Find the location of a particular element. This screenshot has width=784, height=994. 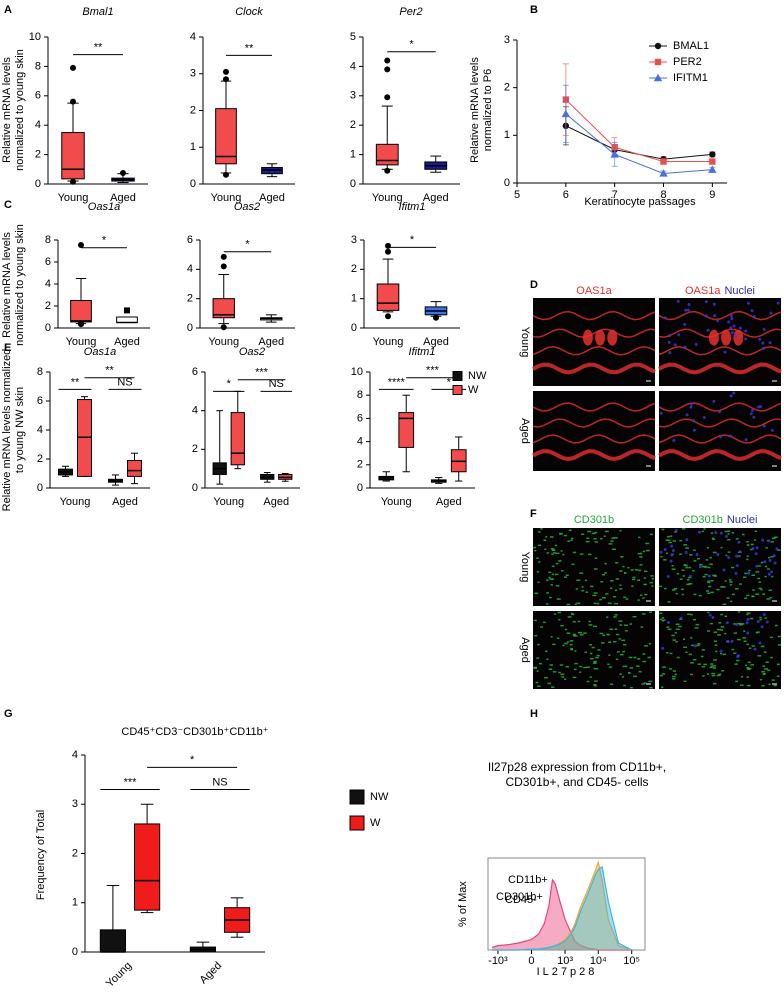

x-tick-label: 0 is located at coordinates (531, 961).